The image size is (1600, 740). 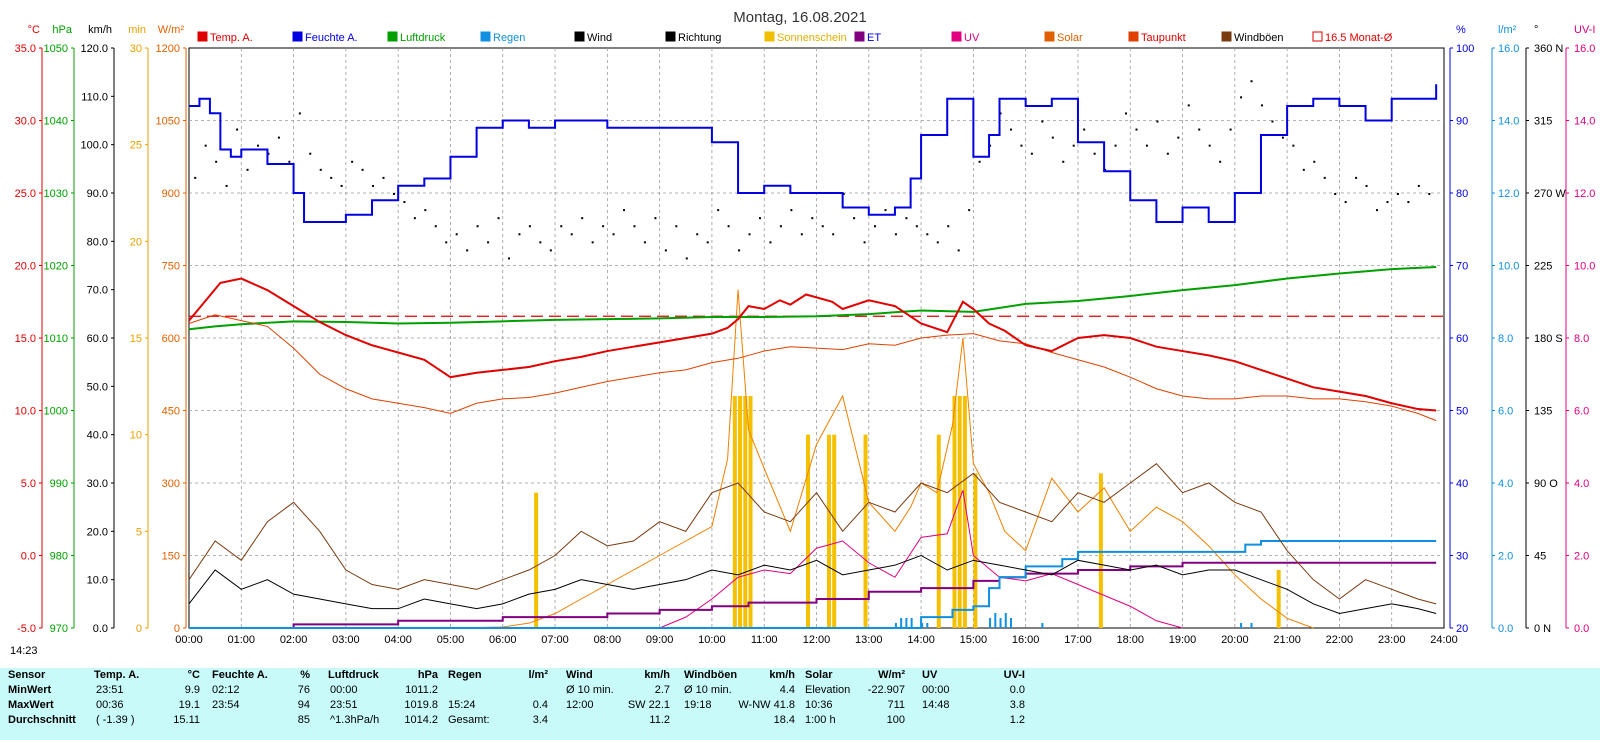 I want to click on min-value: 4.4, so click(x=787, y=690).